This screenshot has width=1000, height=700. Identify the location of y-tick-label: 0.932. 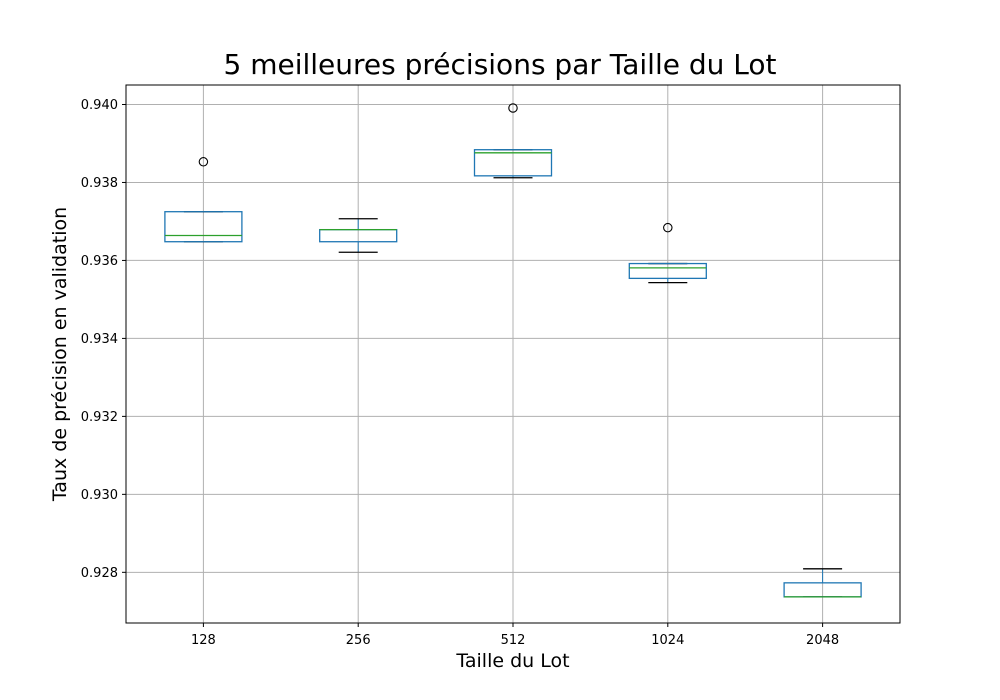
(99, 417).